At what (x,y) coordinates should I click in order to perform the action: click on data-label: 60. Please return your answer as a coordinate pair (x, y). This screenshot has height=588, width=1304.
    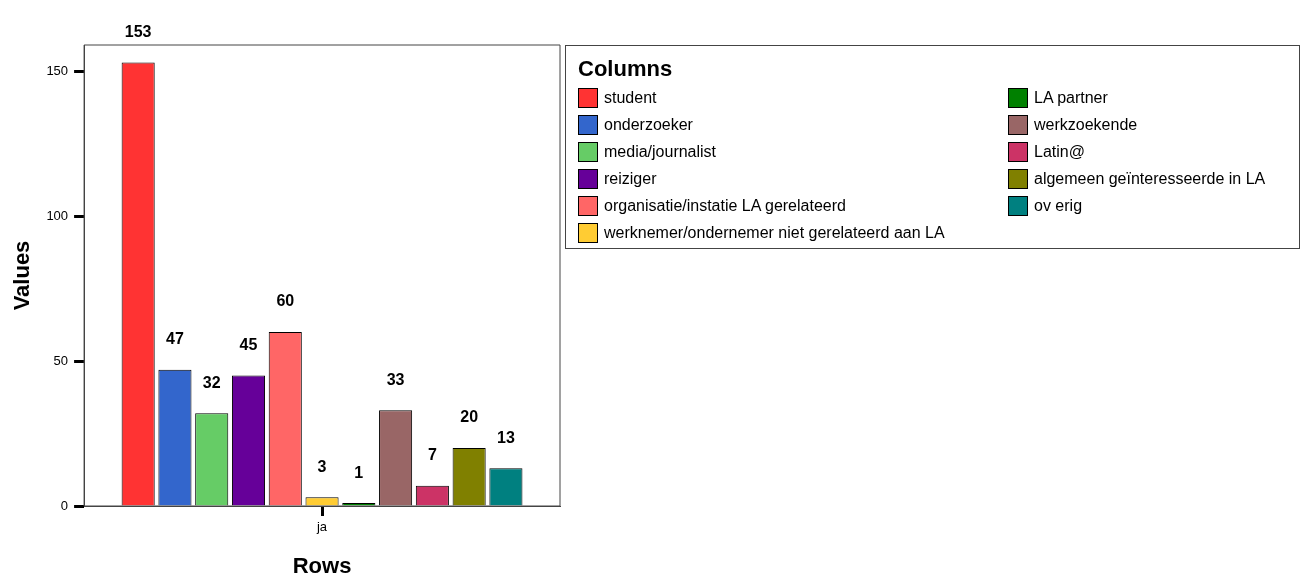
    Looking at the image, I should click on (285, 301).